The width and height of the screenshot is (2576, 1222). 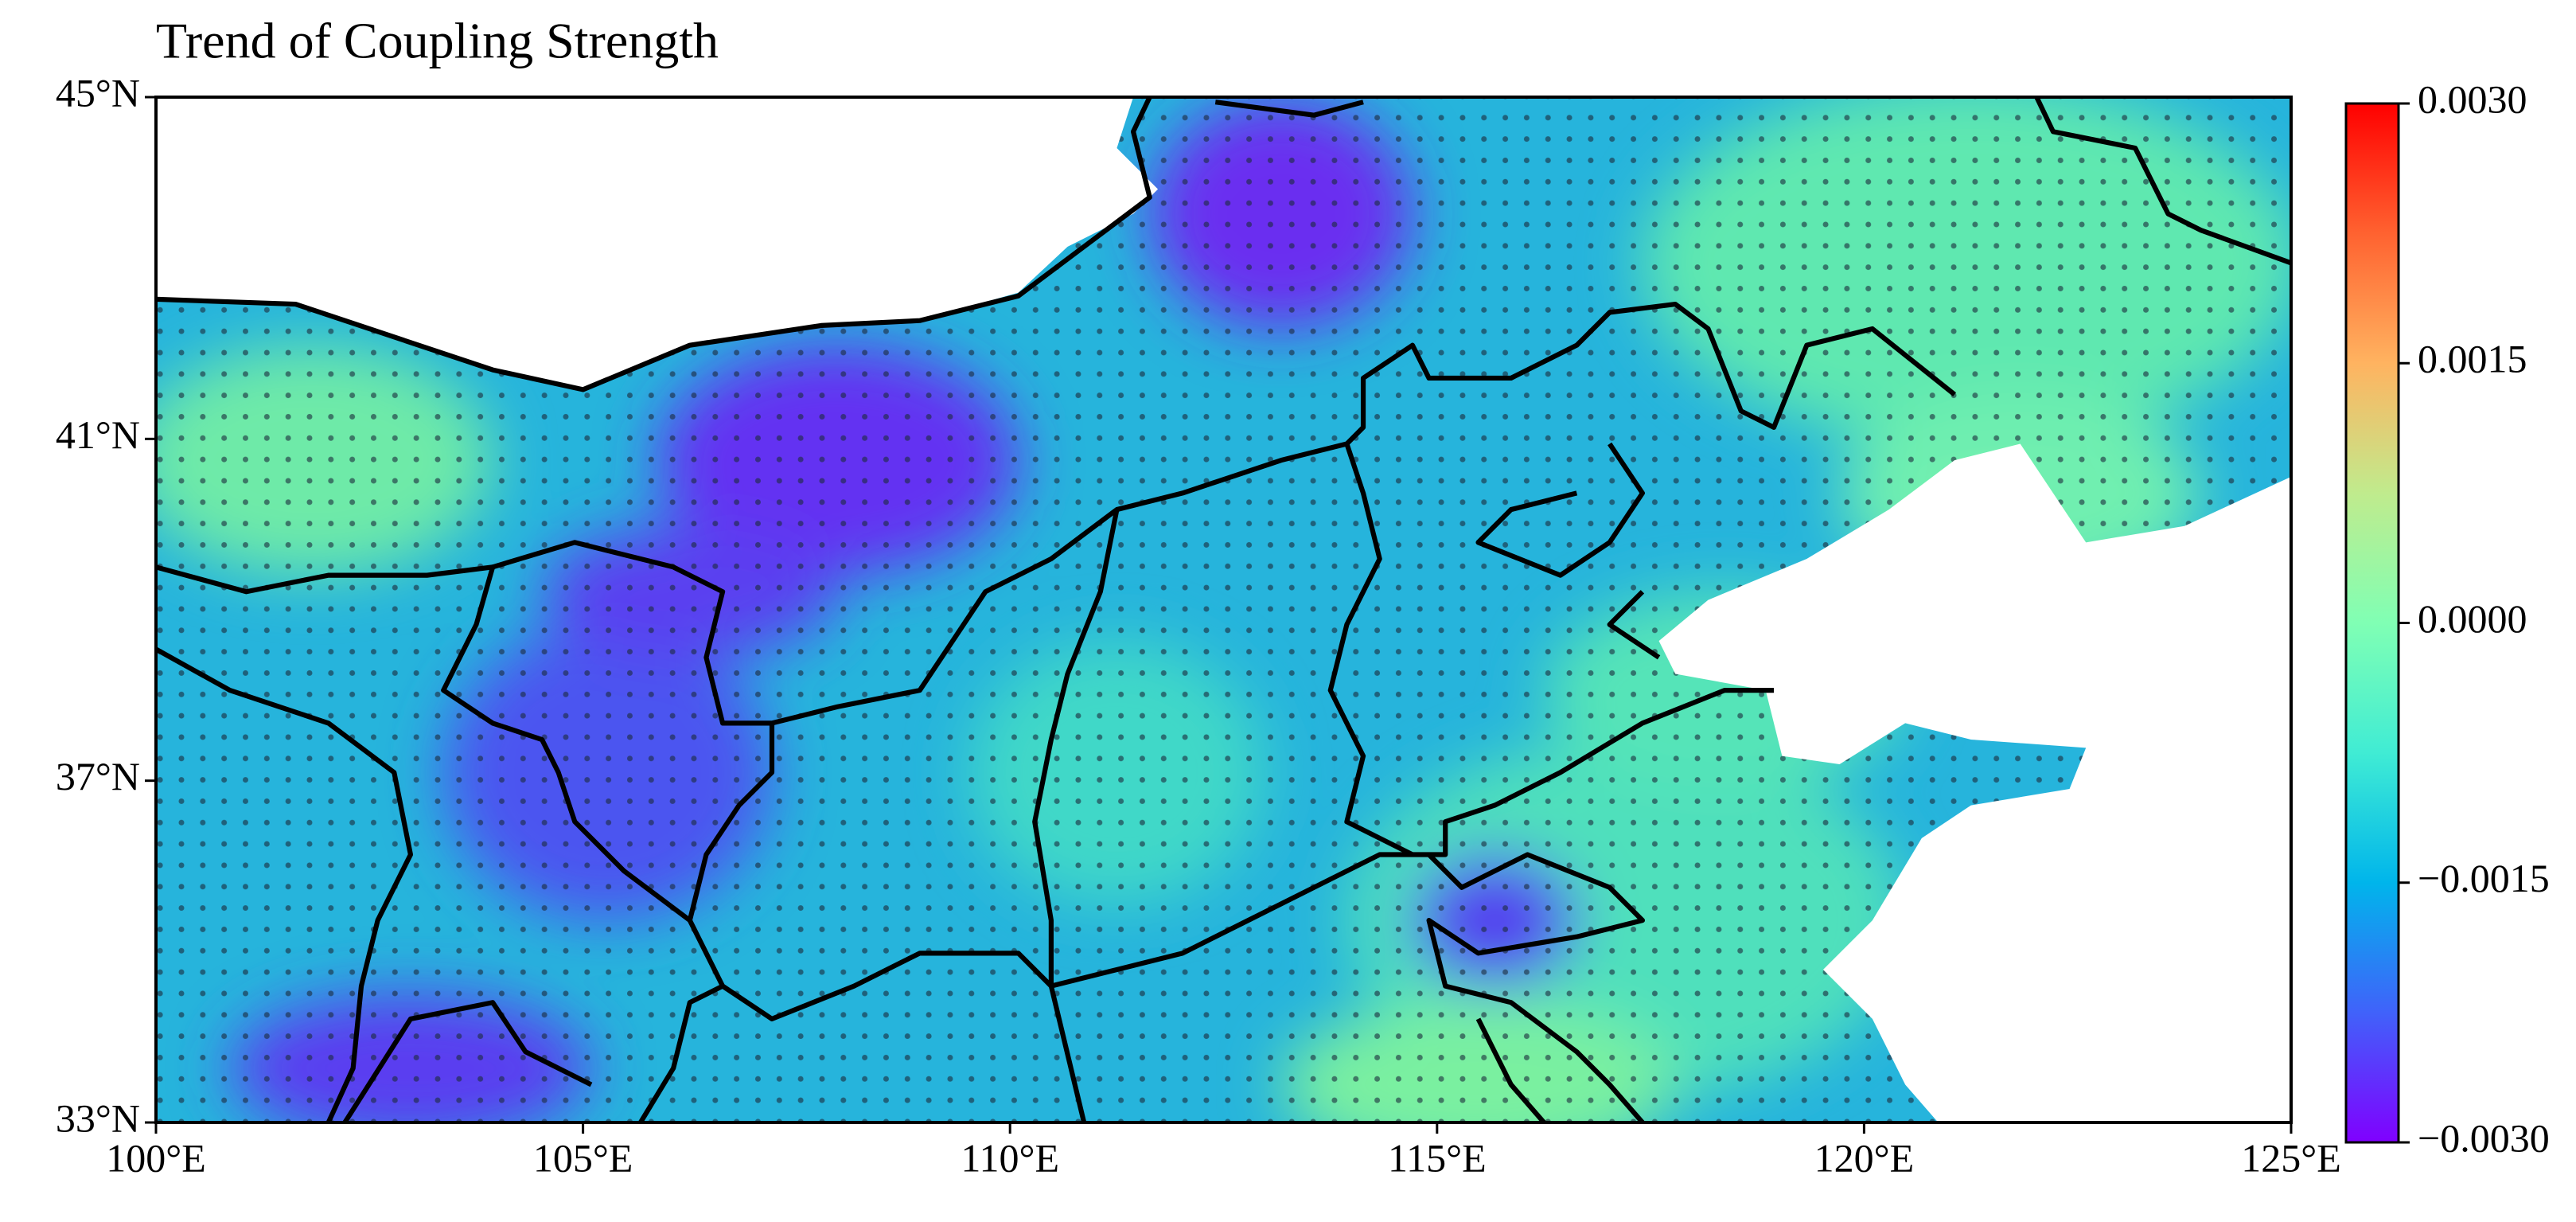 What do you see at coordinates (98, 776) in the screenshot?
I see `y-tick-label: 37°N` at bounding box center [98, 776].